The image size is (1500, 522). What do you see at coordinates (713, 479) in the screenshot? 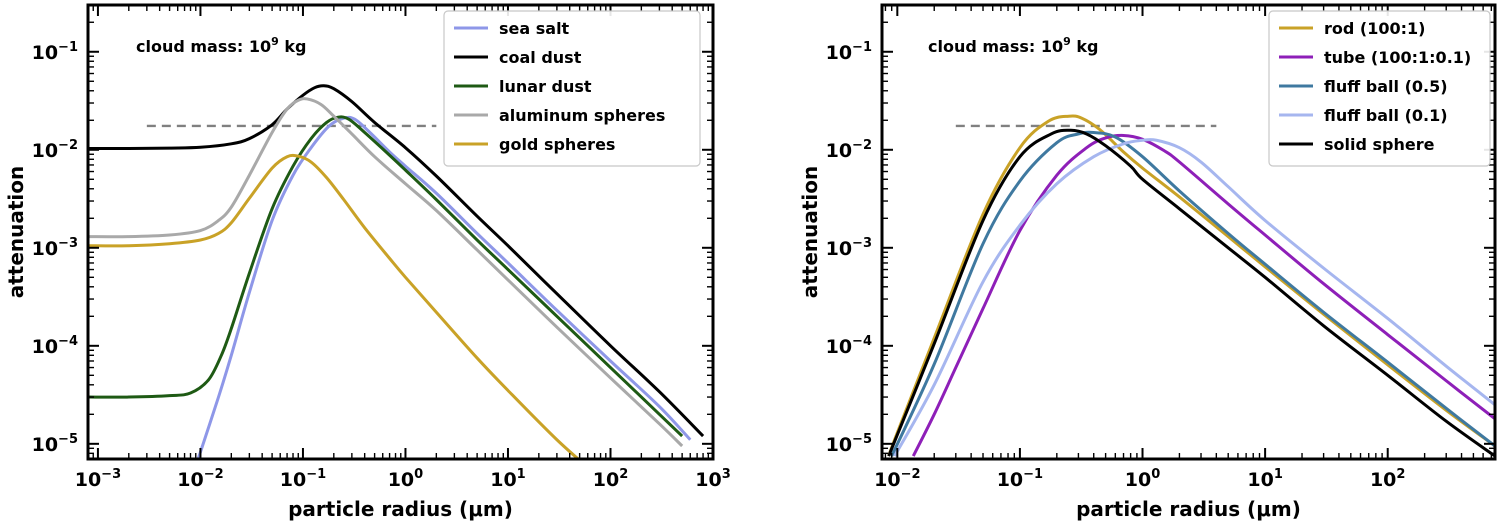
I see `x-tick-label: 103` at bounding box center [713, 479].